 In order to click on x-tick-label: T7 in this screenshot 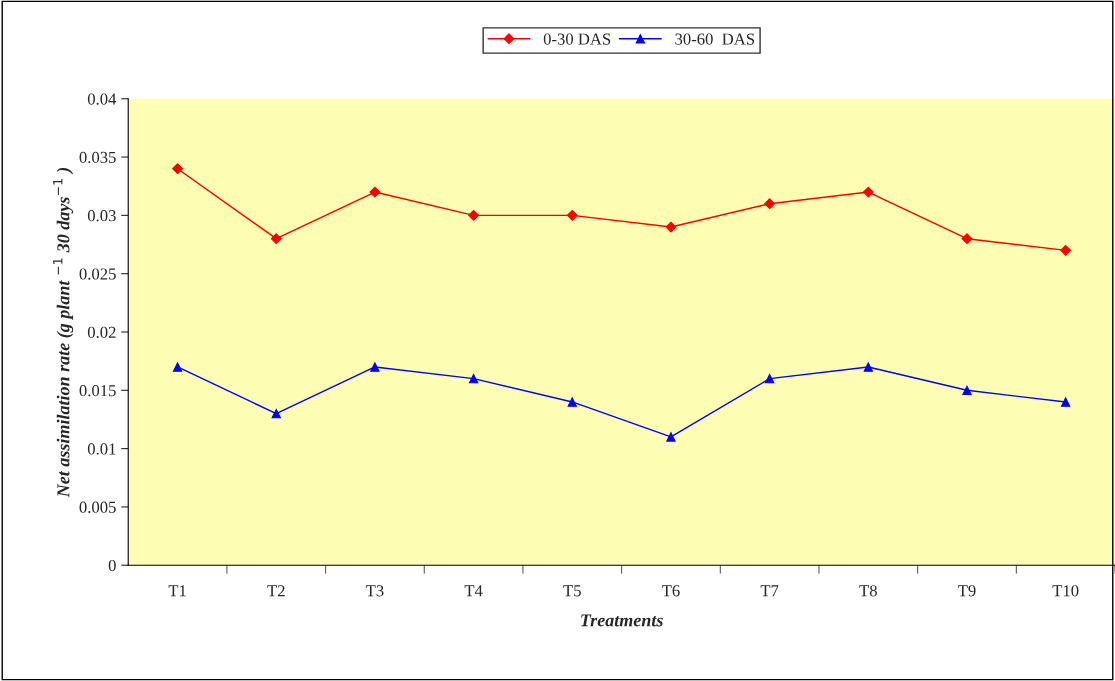, I will do `click(769, 591)`.